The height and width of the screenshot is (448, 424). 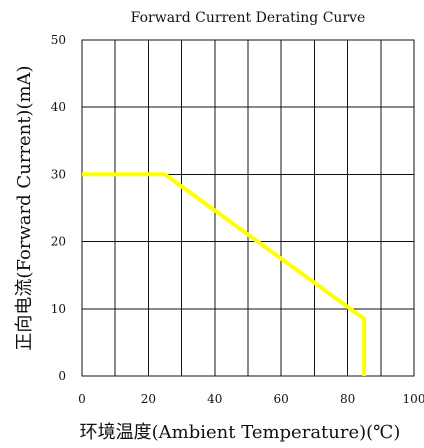 I want to click on y-tick-label: 20, so click(x=58, y=242).